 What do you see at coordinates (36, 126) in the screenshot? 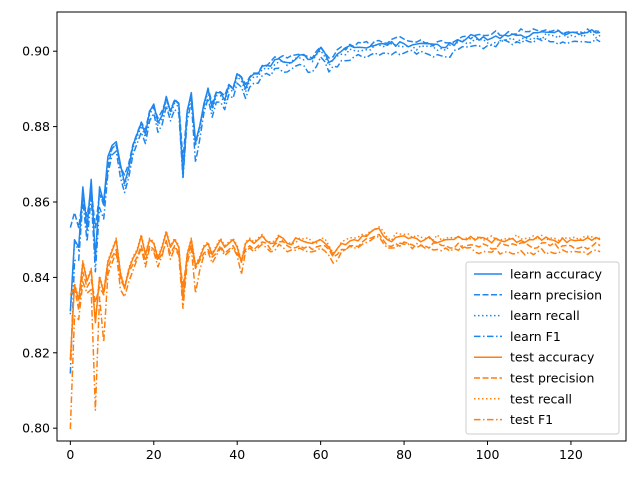
I see `y-tick-label: 0.88` at bounding box center [36, 126].